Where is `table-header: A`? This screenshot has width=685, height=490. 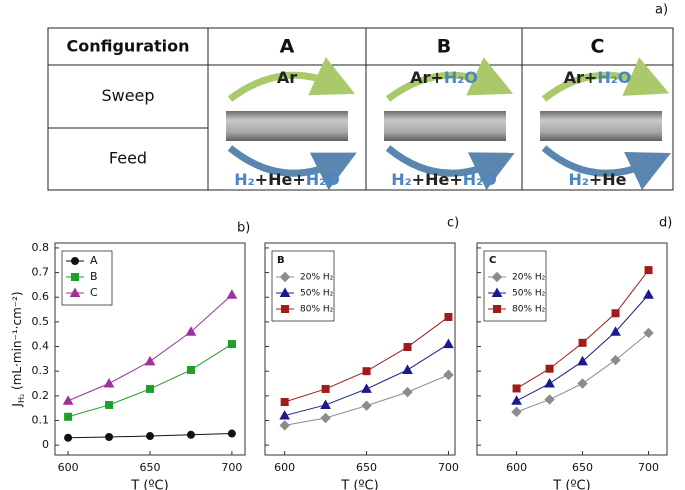
table-header: A is located at coordinates (287, 47).